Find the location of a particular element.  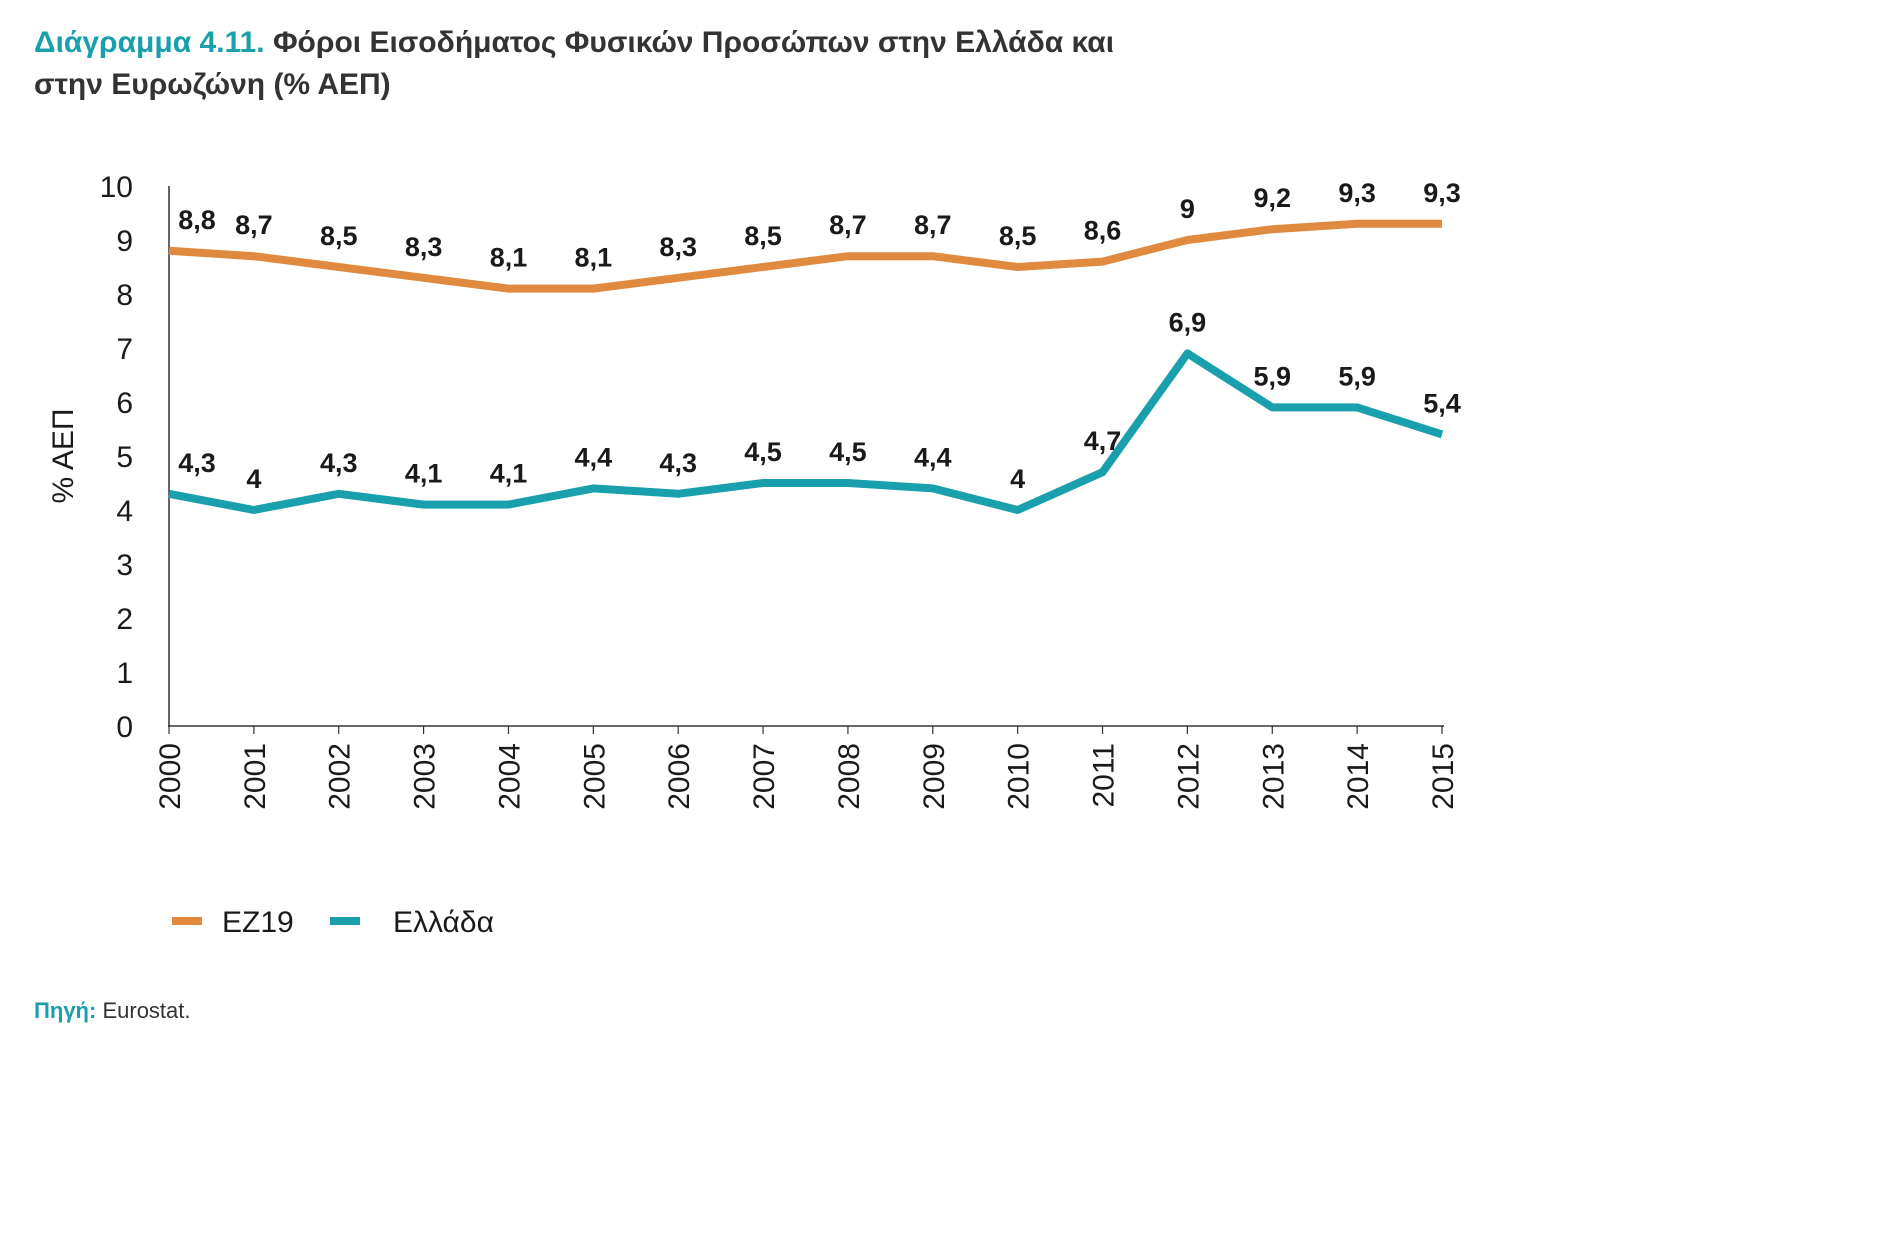

x-tick-label: 2008 is located at coordinates (849, 776).